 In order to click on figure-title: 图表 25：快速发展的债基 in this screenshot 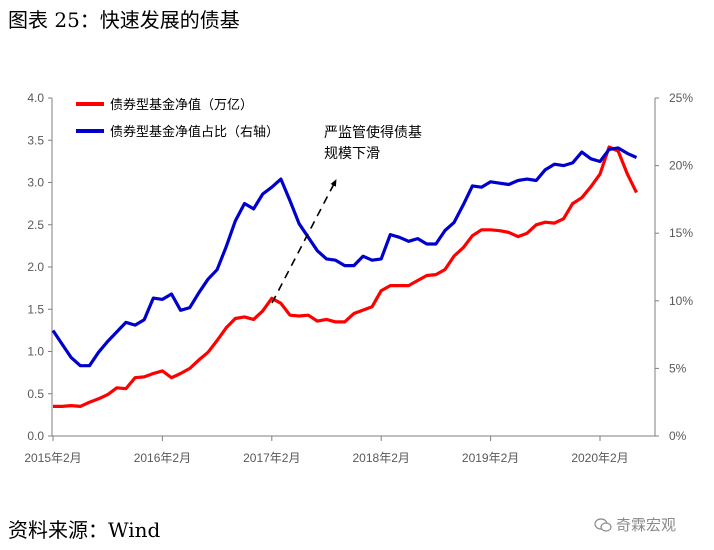, I will do `click(124, 20)`.